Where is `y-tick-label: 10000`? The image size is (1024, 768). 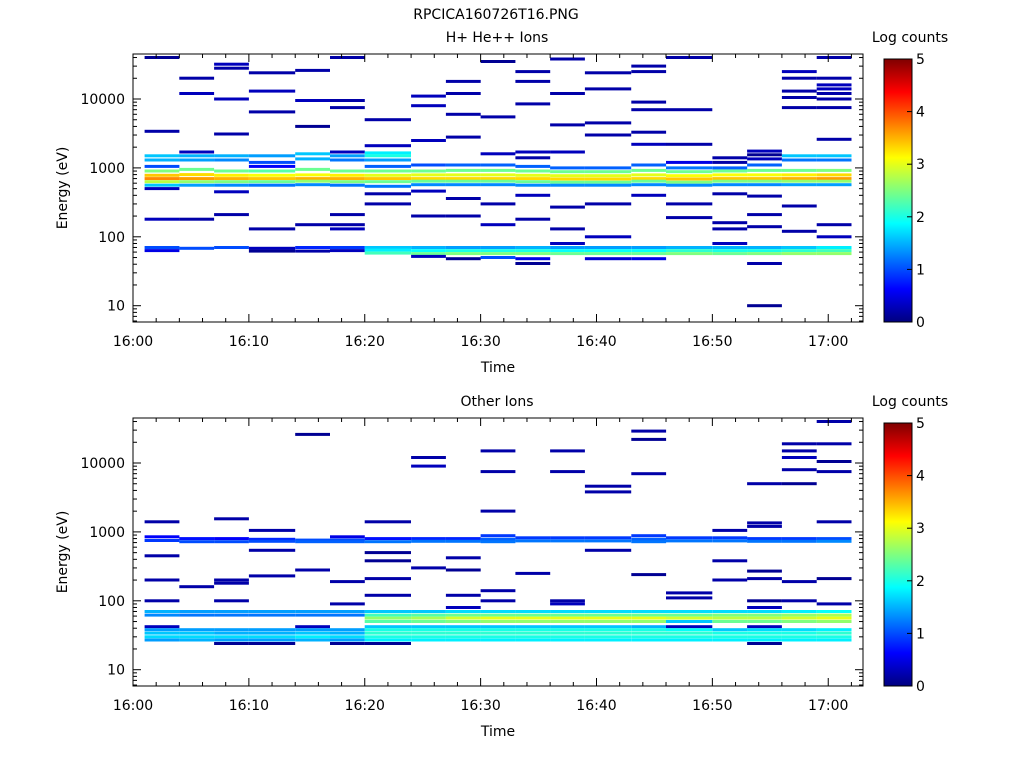 y-tick-label: 10000 is located at coordinates (102, 464).